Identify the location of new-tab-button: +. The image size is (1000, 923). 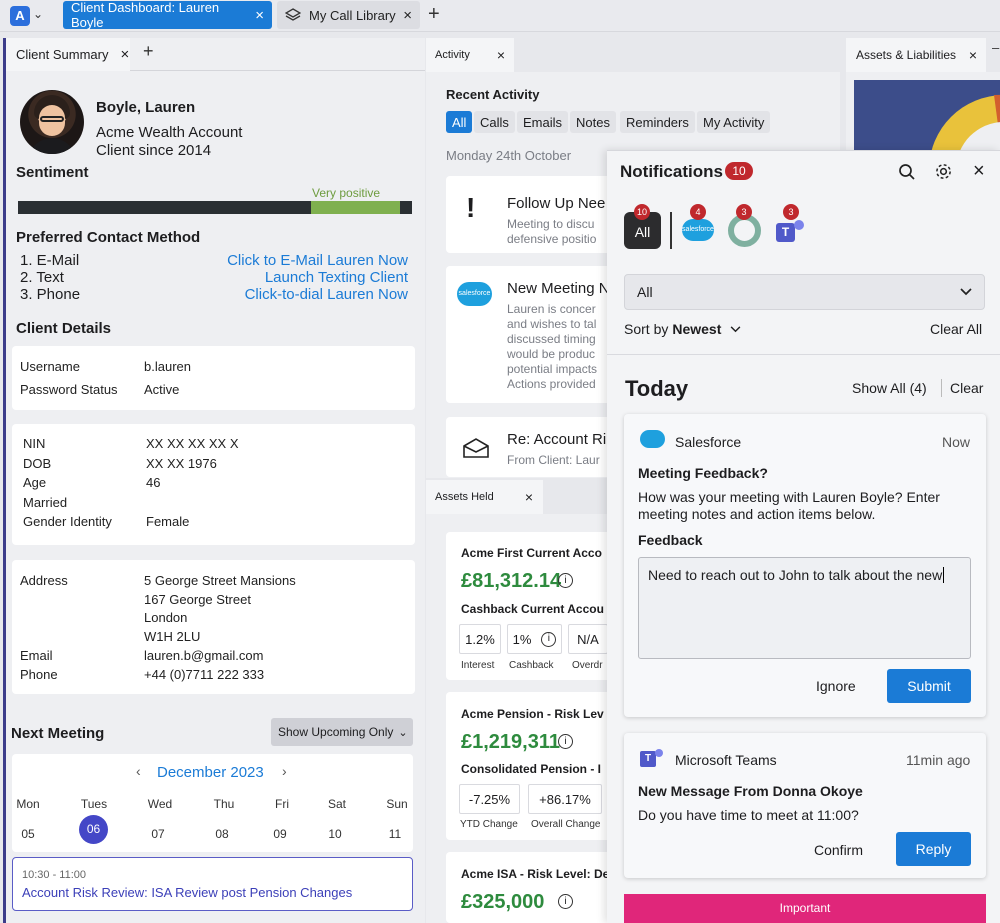
(434, 14).